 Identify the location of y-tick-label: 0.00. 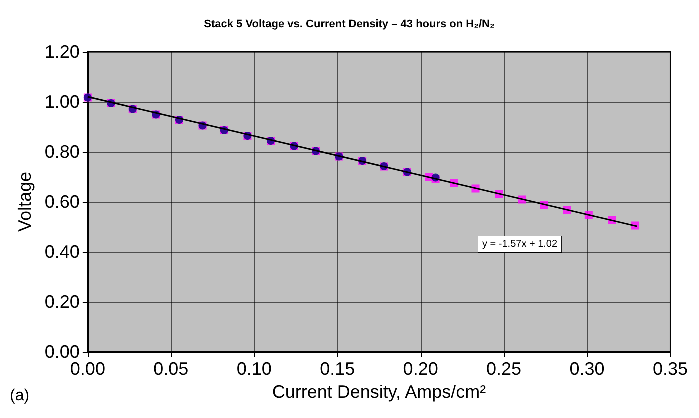
(62, 352).